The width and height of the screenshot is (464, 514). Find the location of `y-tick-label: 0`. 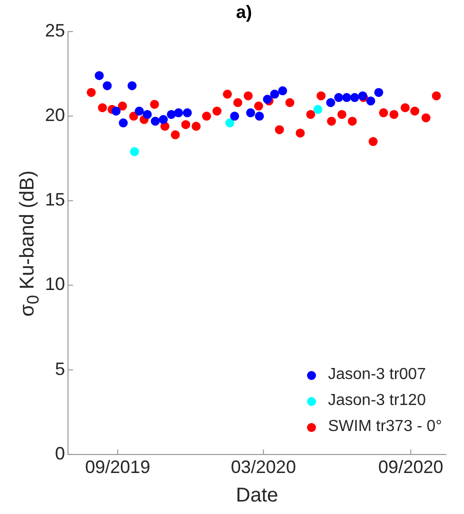

y-tick-label: 0 is located at coordinates (60, 453).